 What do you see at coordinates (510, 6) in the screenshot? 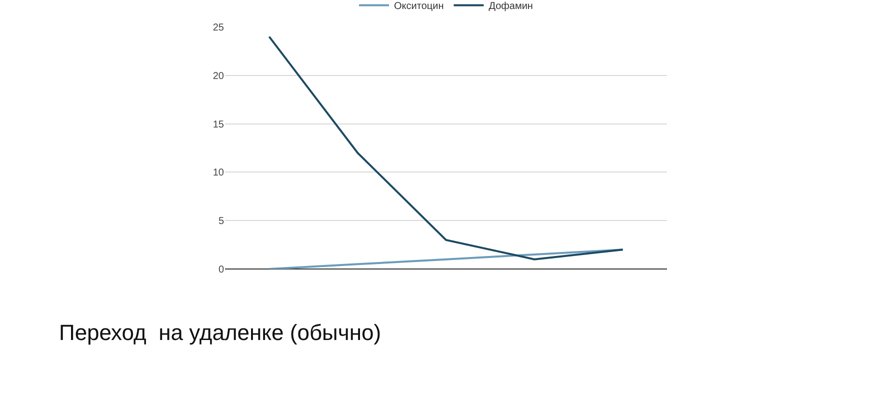
I see `legend-label: Дофамин` at bounding box center [510, 6].